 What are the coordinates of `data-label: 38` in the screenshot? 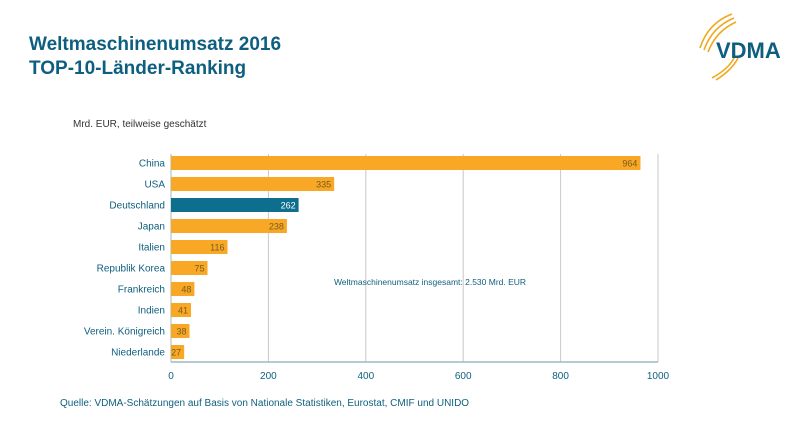 It's located at (181, 332).